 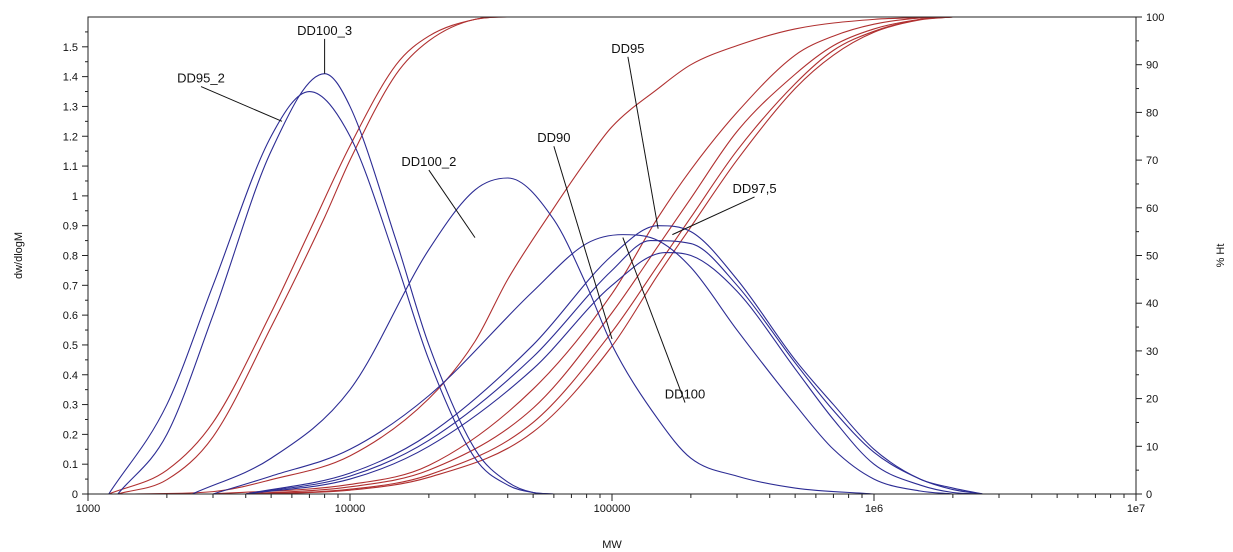 What do you see at coordinates (654, 320) in the screenshot?
I see `callout-line-dd100` at bounding box center [654, 320].